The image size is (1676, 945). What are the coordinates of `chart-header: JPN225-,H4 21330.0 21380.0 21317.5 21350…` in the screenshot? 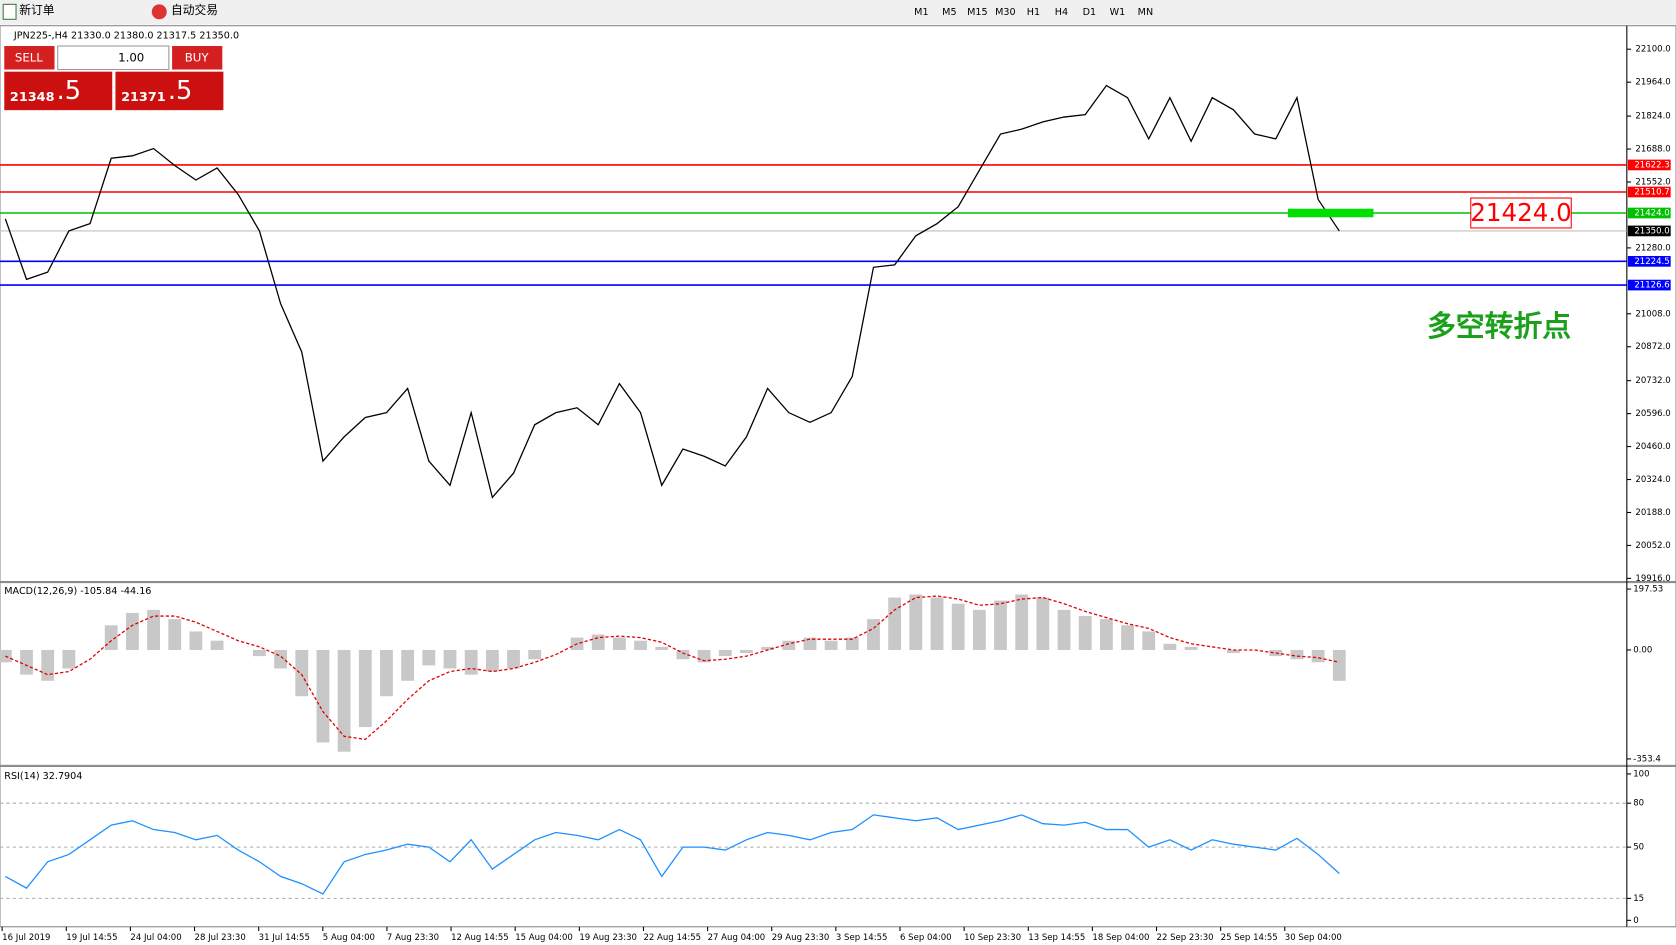 It's located at (126, 35).